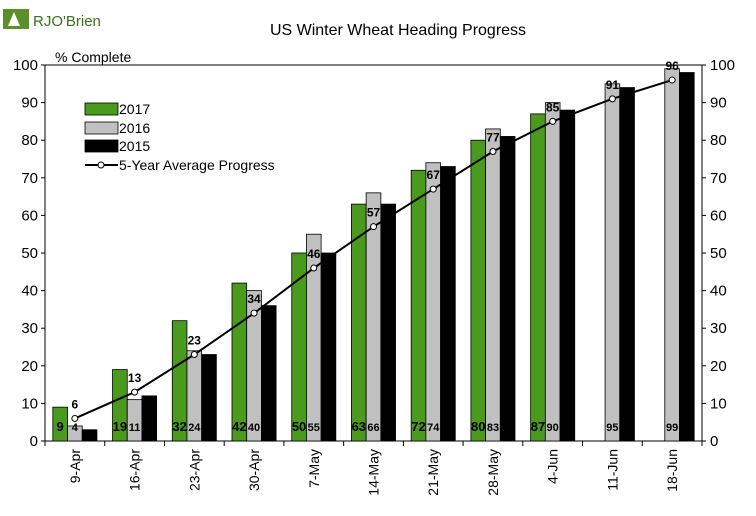 The image size is (756, 516). What do you see at coordinates (722, 65) in the screenshot?
I see `y-tick-label-right: 100` at bounding box center [722, 65].